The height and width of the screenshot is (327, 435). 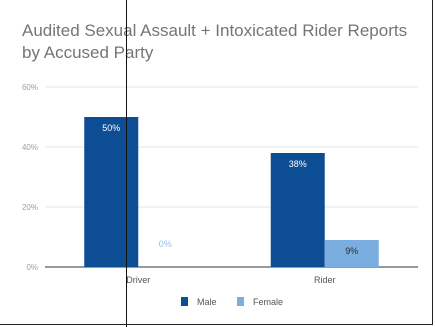 I want to click on bar-female-rider, so click(x=351, y=253).